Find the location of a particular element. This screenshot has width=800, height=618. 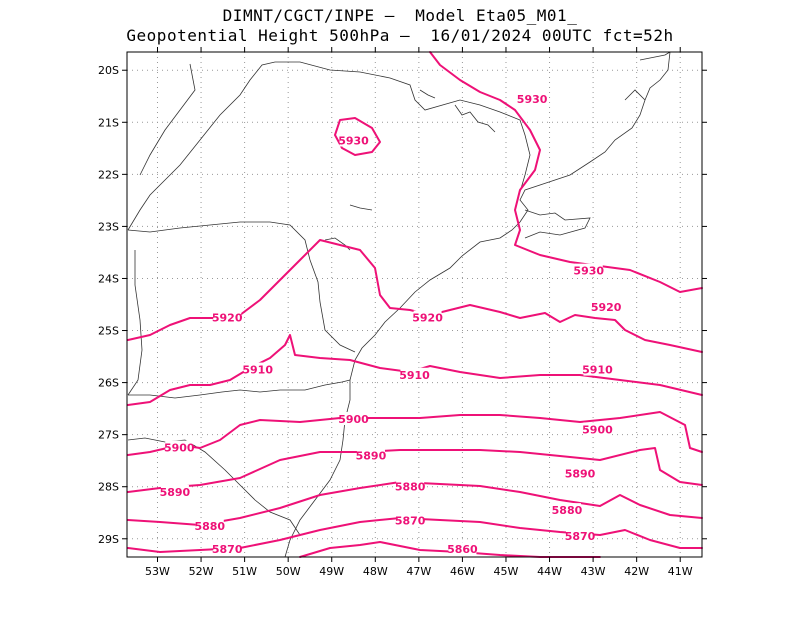

lon-tick-label: 44W is located at coordinates (549, 571).